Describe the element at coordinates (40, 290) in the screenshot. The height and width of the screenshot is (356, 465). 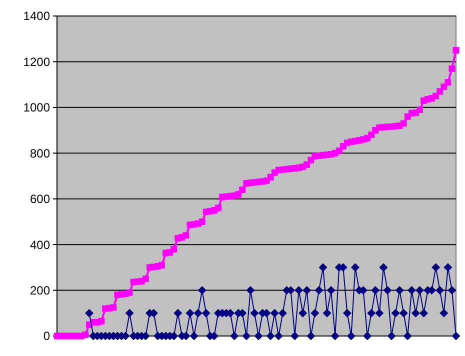
I see `y-tick-label: 200` at that location.